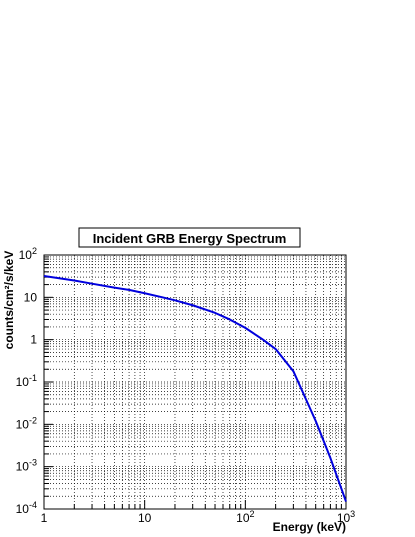 The width and height of the screenshot is (415, 537). Describe the element at coordinates (145, 518) in the screenshot. I see `x-tick-label: 10` at that location.